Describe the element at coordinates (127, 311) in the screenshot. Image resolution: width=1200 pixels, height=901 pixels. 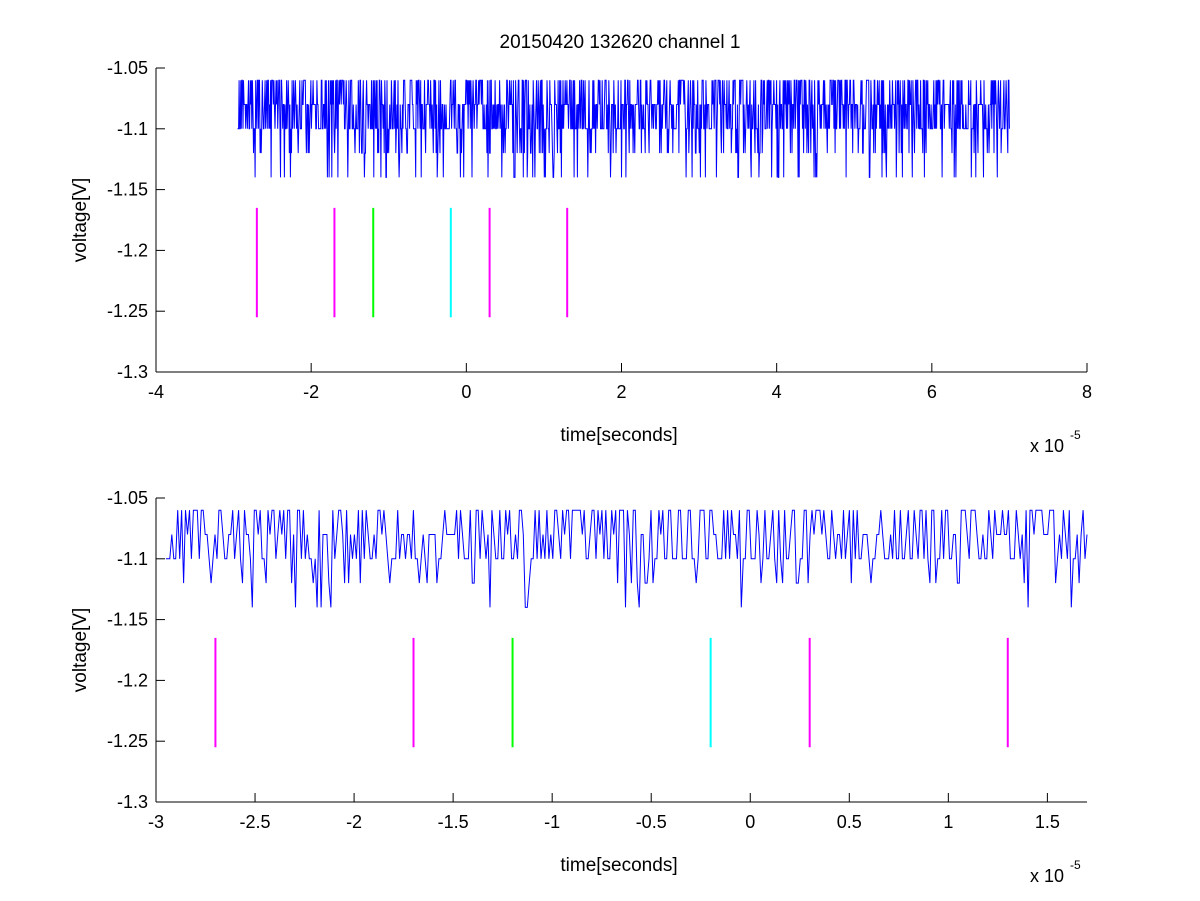
I see `p1-y-tick-label: -1.25` at that location.